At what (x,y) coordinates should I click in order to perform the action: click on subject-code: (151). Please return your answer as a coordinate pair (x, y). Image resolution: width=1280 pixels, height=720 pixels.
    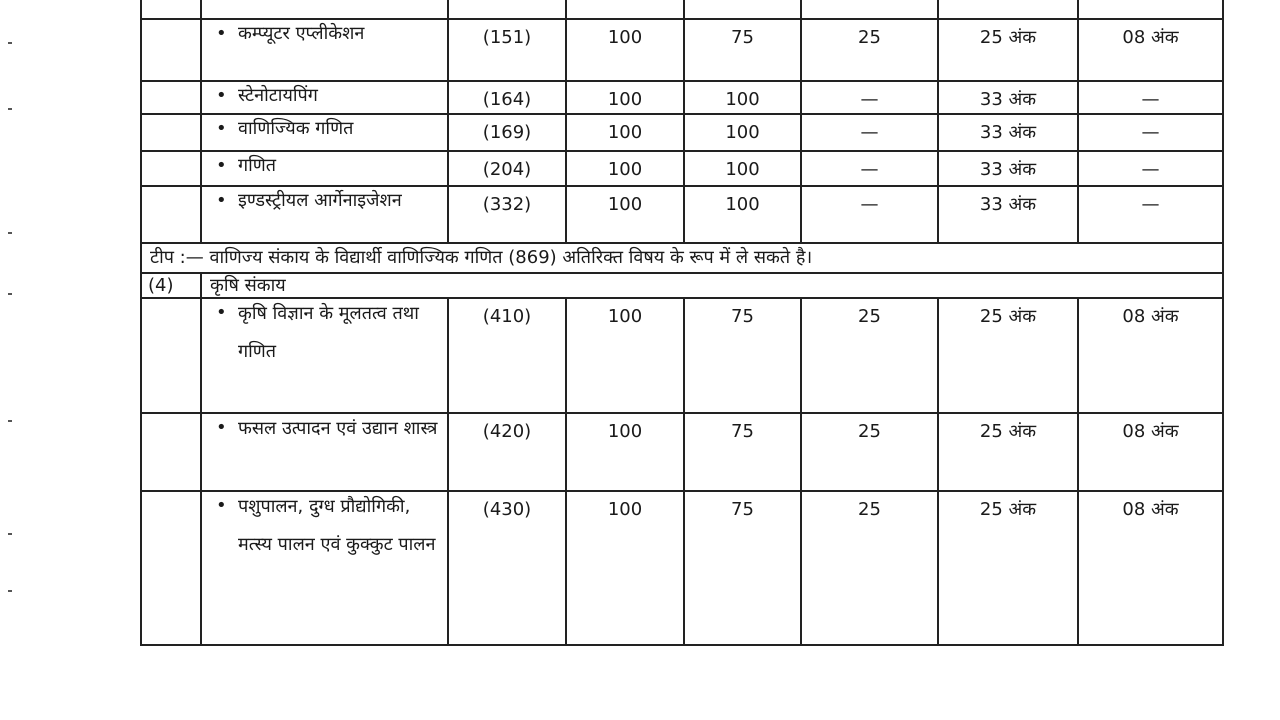
    Looking at the image, I should click on (507, 50).